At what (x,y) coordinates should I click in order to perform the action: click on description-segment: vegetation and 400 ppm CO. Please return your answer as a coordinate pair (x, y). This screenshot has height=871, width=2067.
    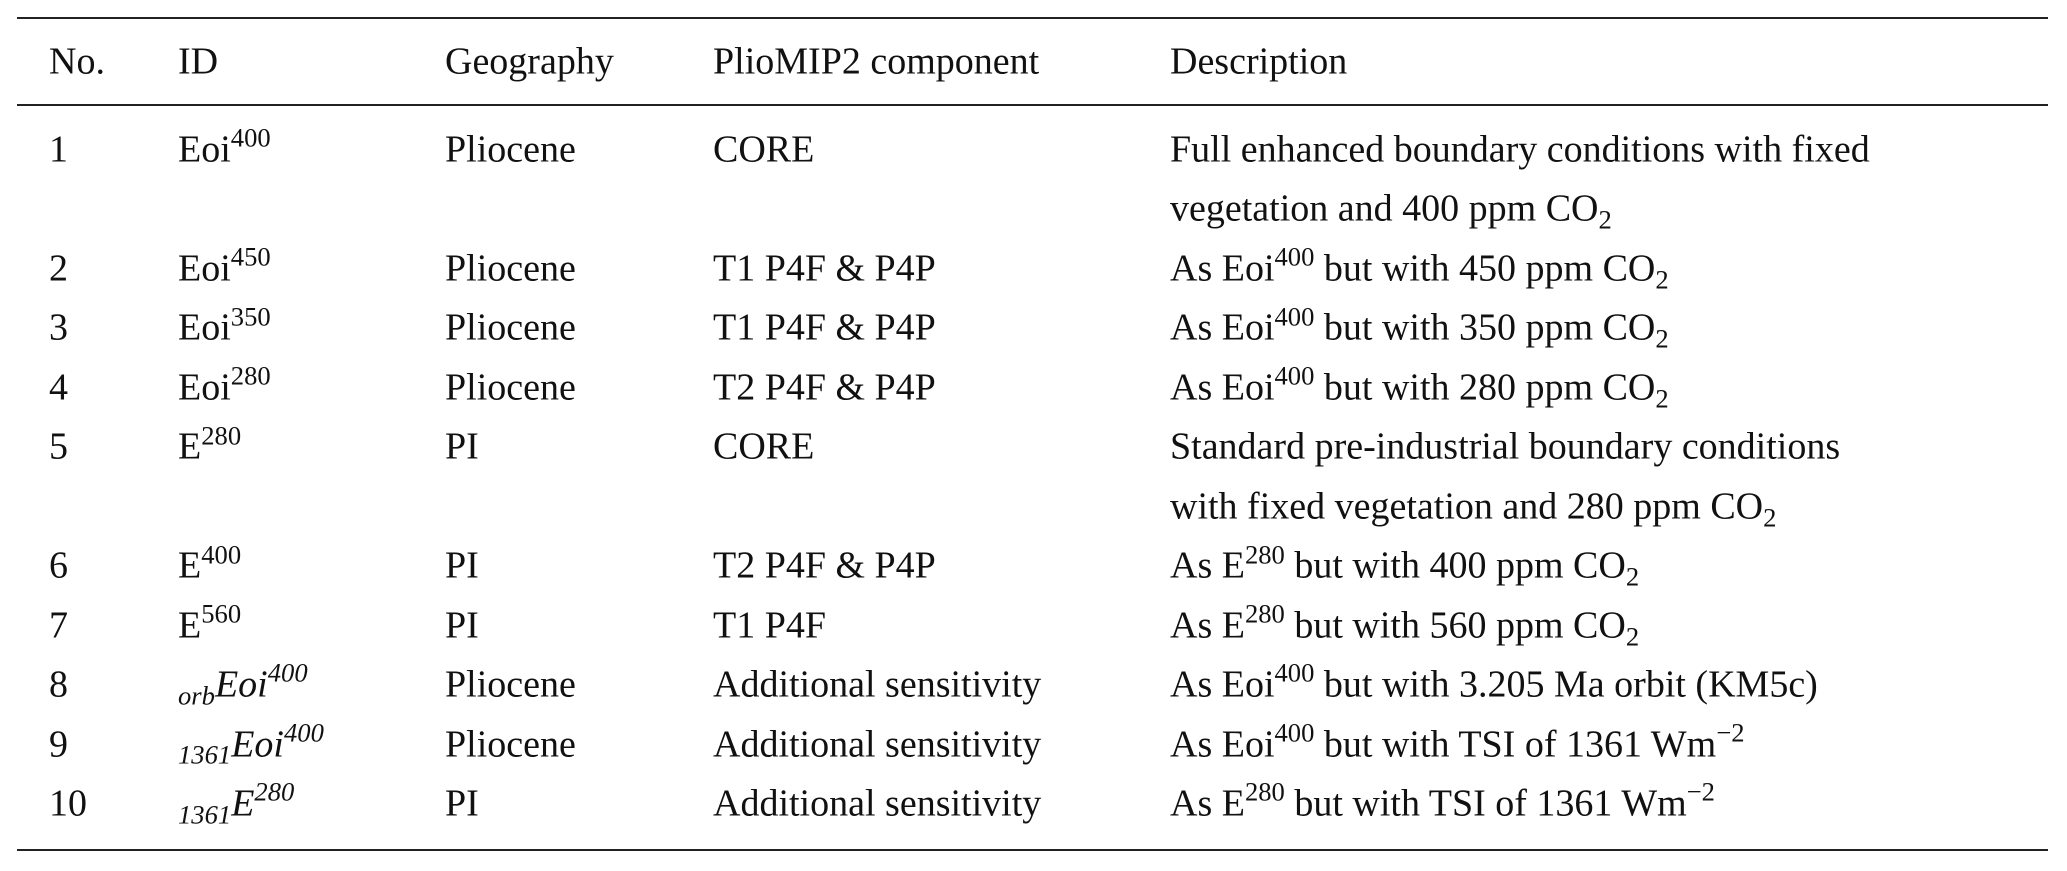
    Looking at the image, I should click on (1384, 208).